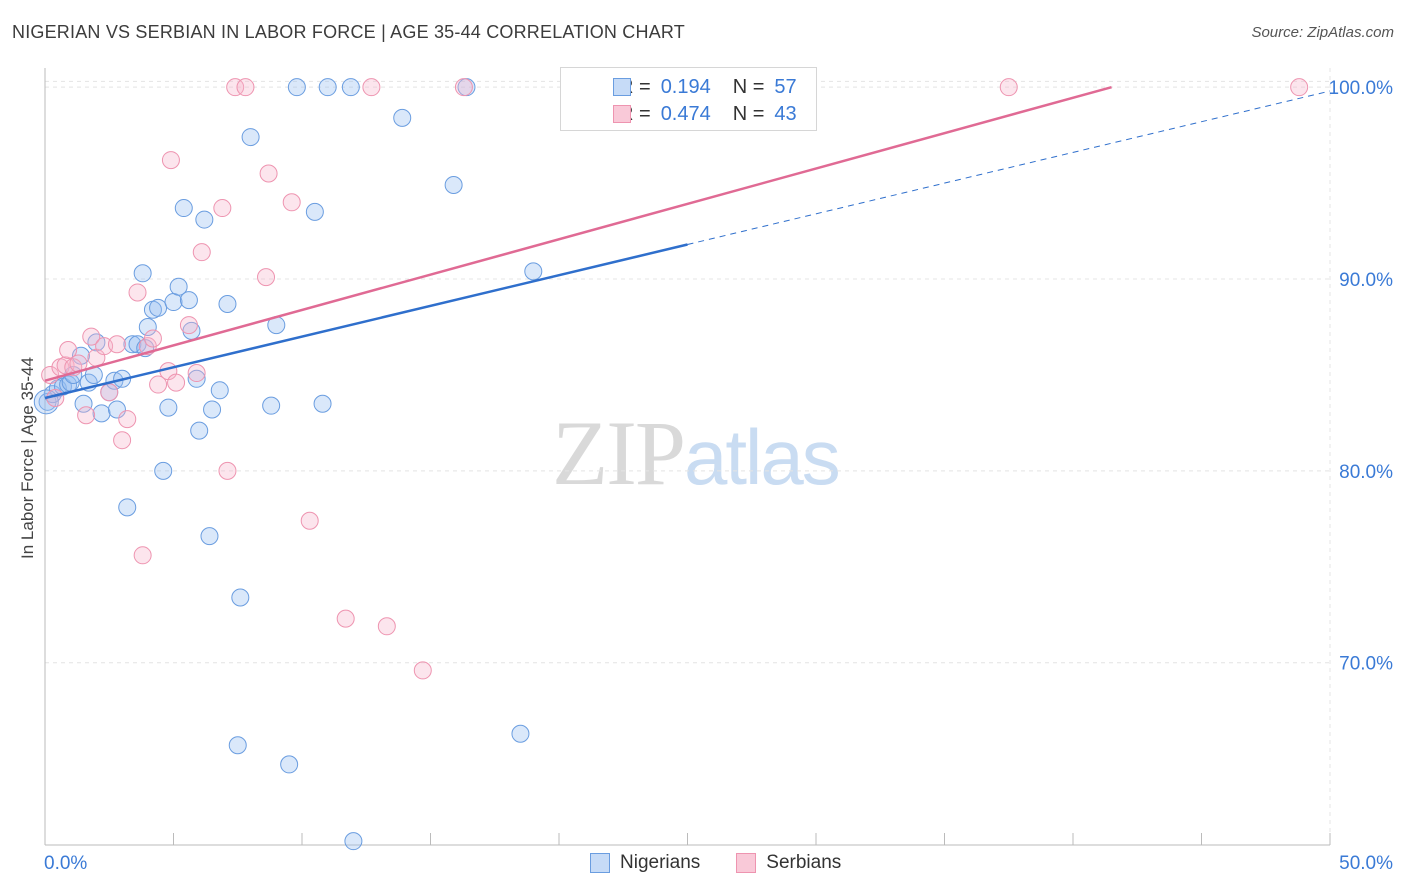 Image resolution: width=1406 pixels, height=892 pixels. What do you see at coordinates (660, 862) in the screenshot?
I see `nigerians-label: Nigerians` at bounding box center [660, 862].